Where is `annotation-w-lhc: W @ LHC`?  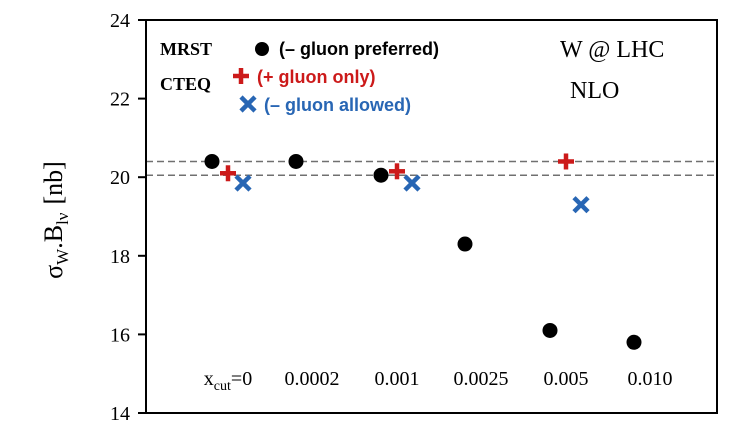 annotation-w-lhc: W @ LHC is located at coordinates (612, 50).